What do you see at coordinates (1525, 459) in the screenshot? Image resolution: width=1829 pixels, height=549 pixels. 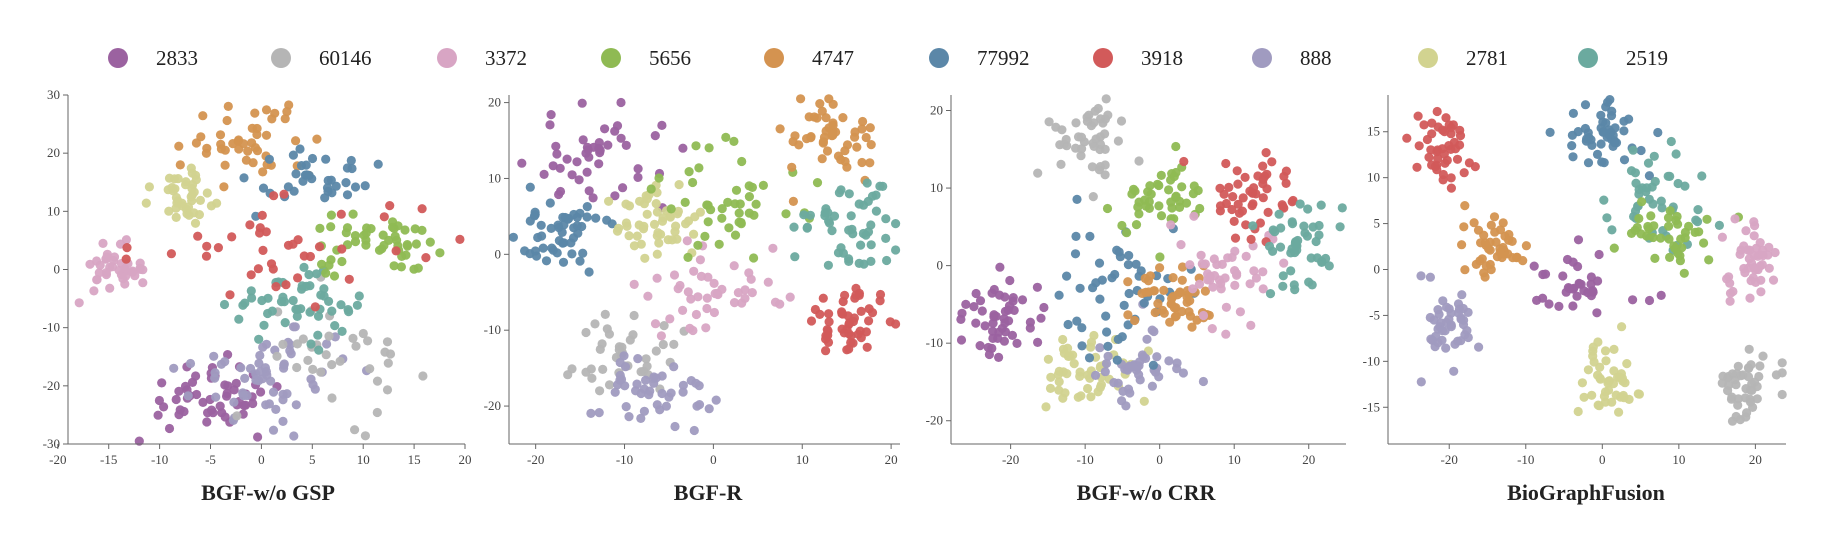 I see `x-tick-label: -10` at bounding box center [1525, 459].